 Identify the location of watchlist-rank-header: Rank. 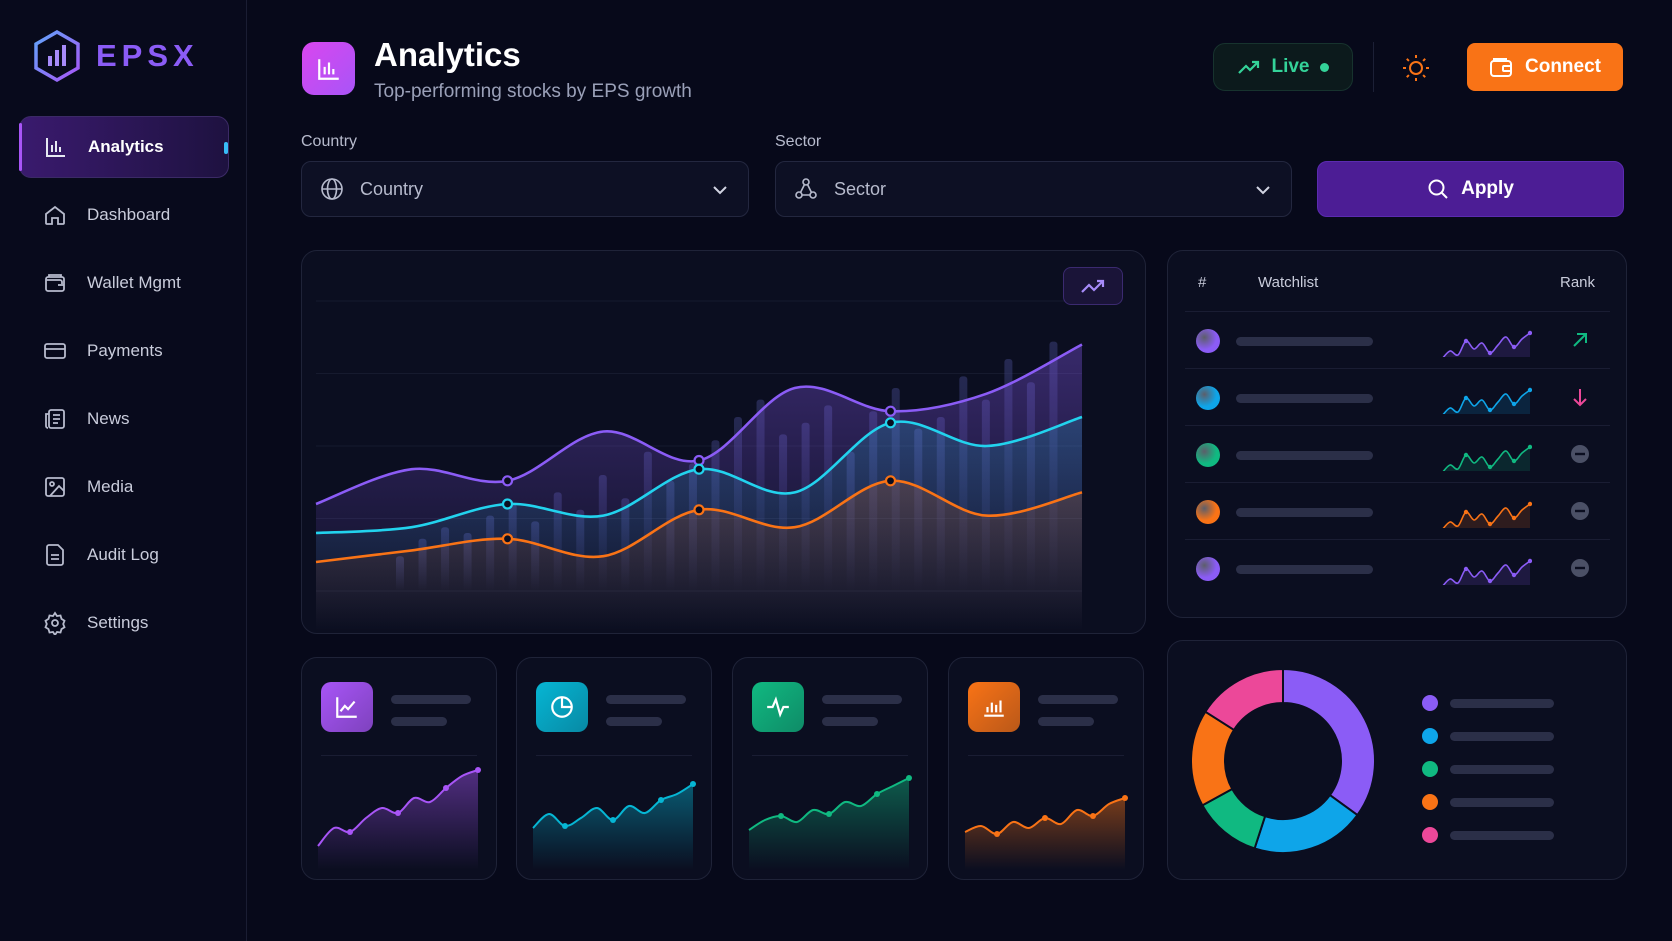
(1578, 282).